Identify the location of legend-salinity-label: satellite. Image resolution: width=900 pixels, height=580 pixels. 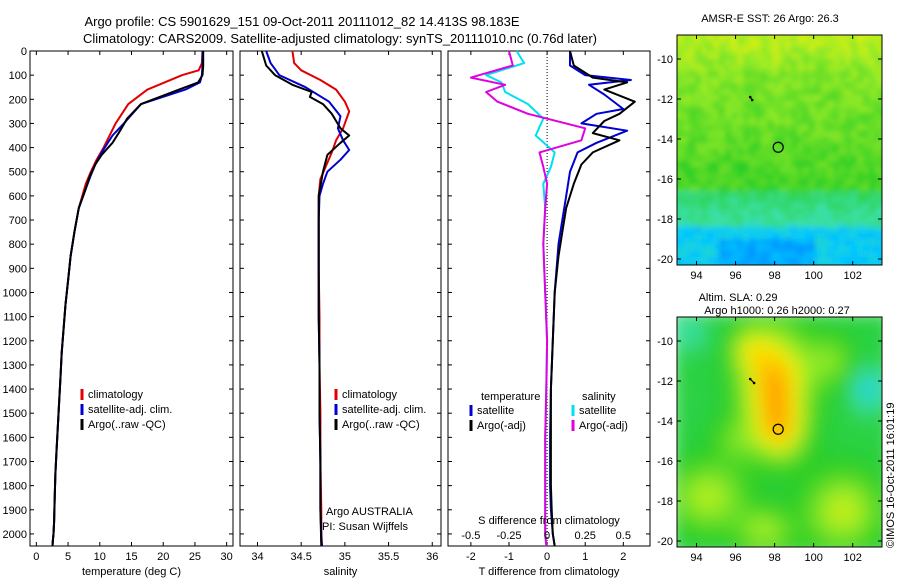
(597, 411).